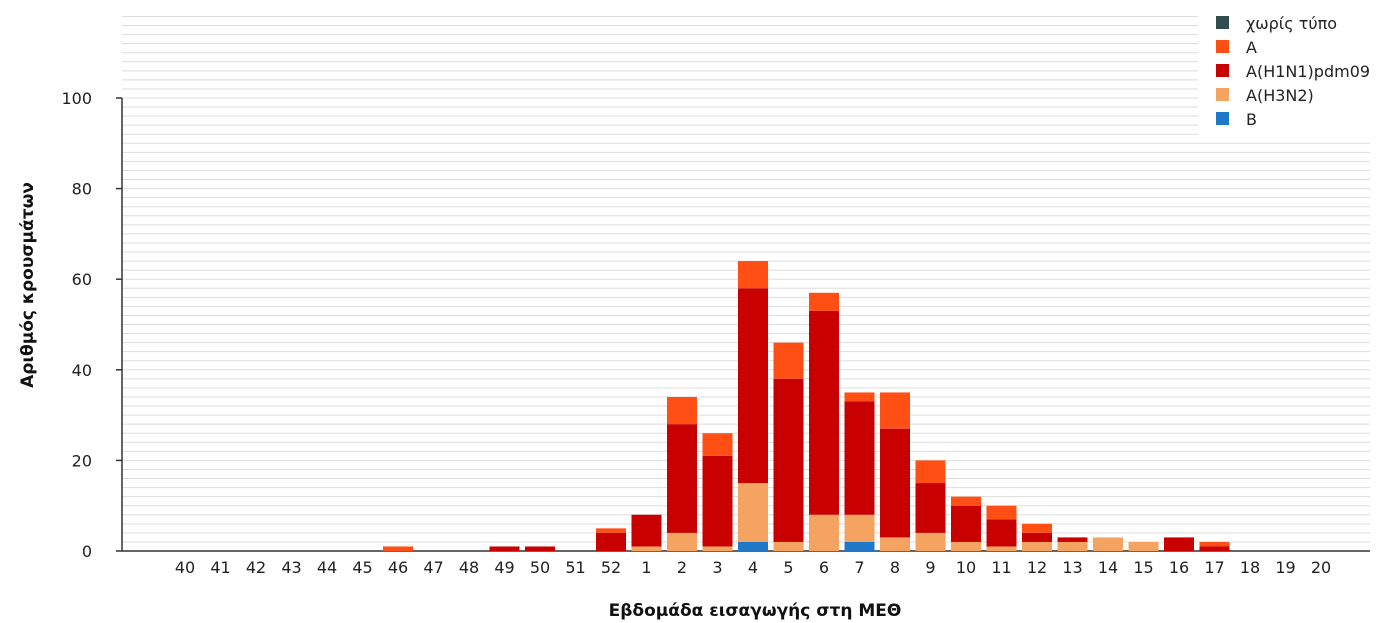 Image resolution: width=1380 pixels, height=623 pixels. I want to click on x-tick-label: 41, so click(220, 567).